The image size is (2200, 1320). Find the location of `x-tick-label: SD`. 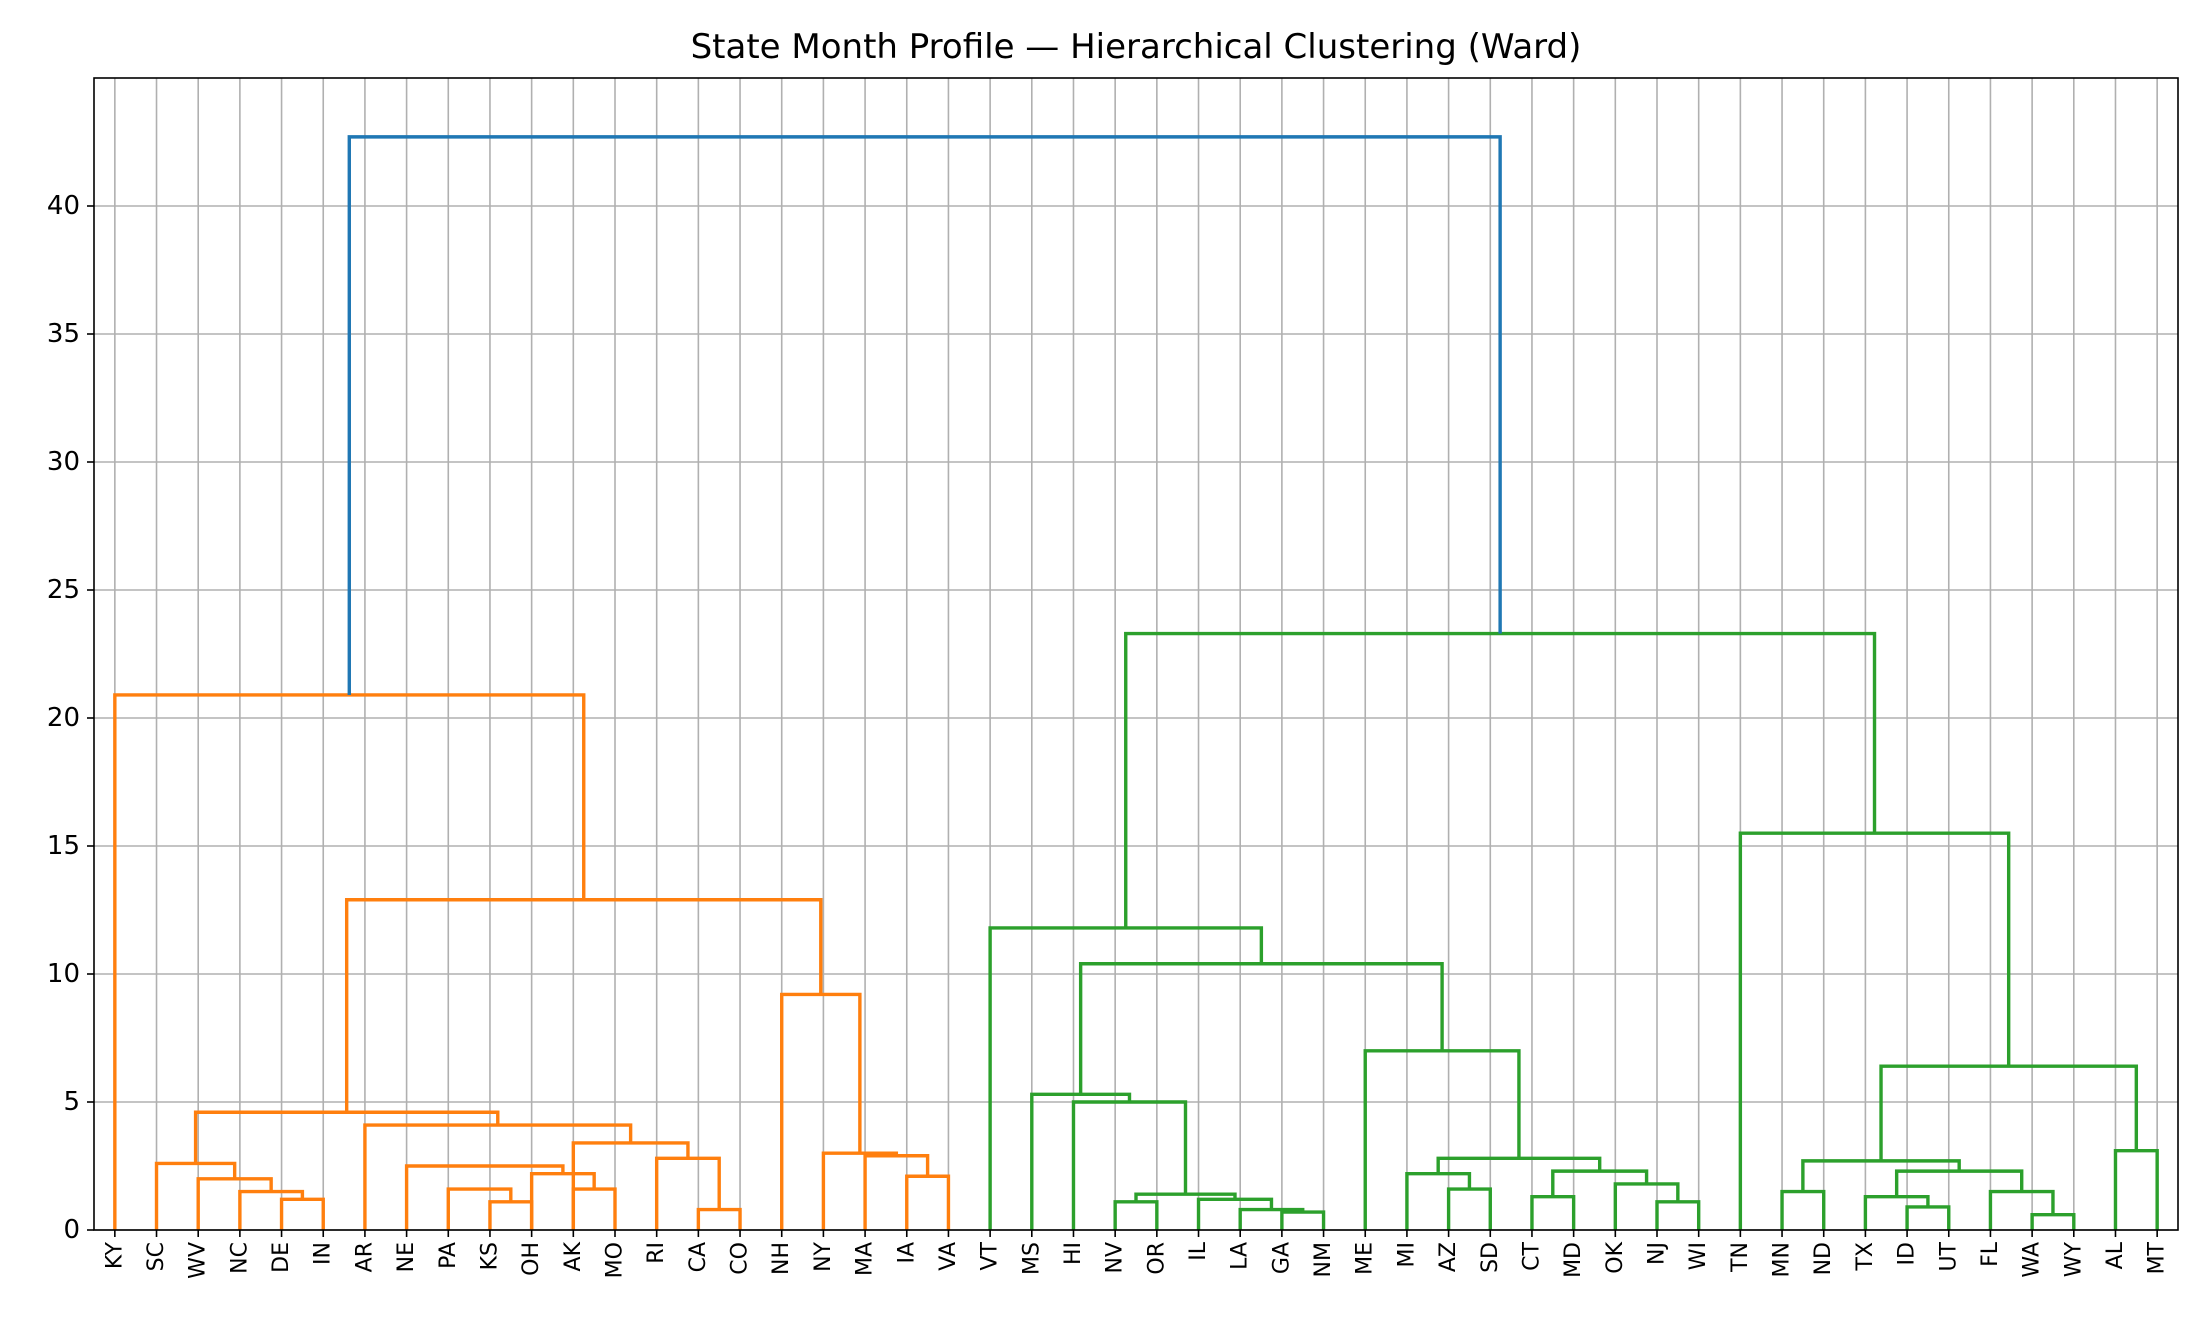

x-tick-label: SD is located at coordinates (1490, 1257).